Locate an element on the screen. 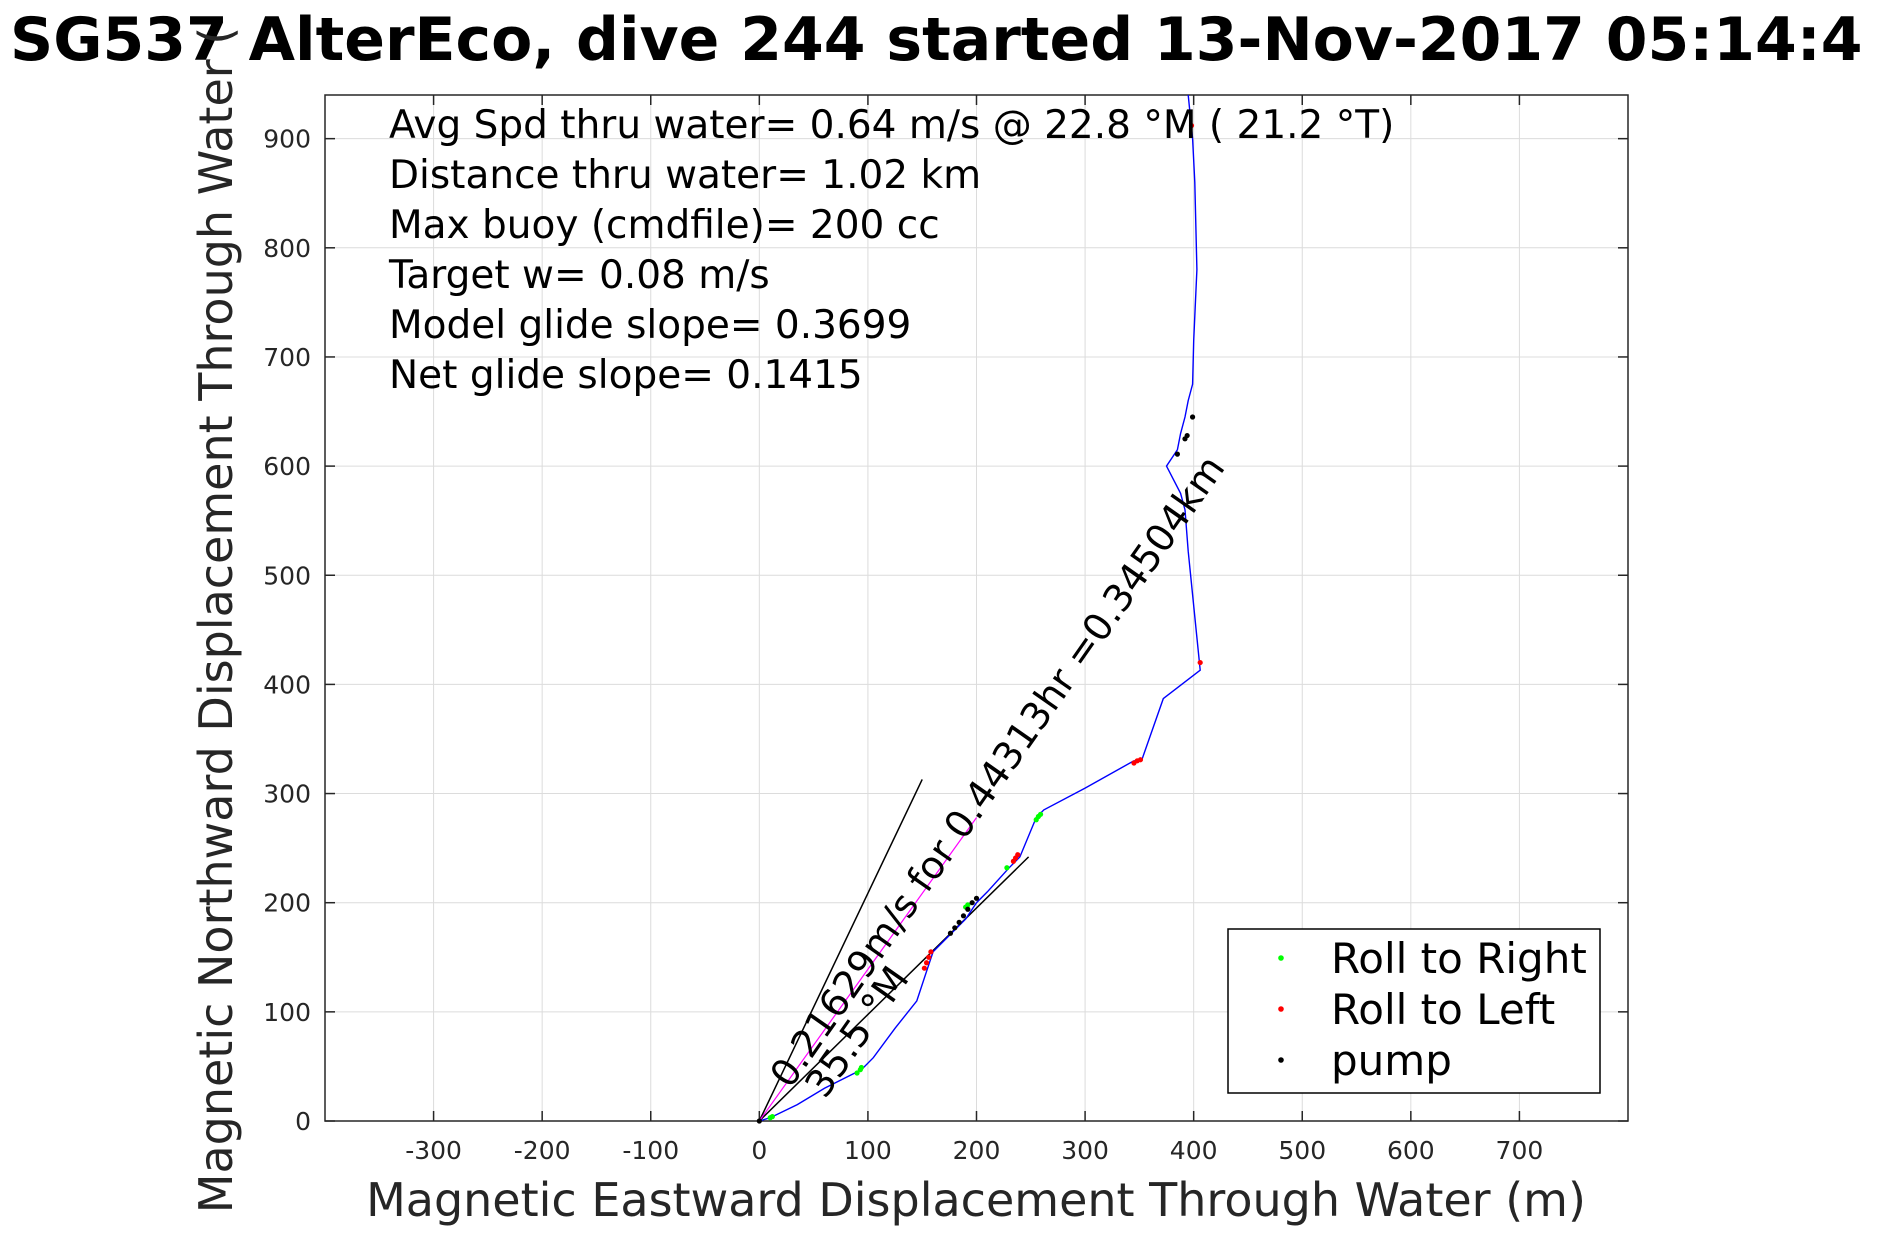 The width and height of the screenshot is (1890, 1260). y-tick-label: 800 is located at coordinates (287, 248).